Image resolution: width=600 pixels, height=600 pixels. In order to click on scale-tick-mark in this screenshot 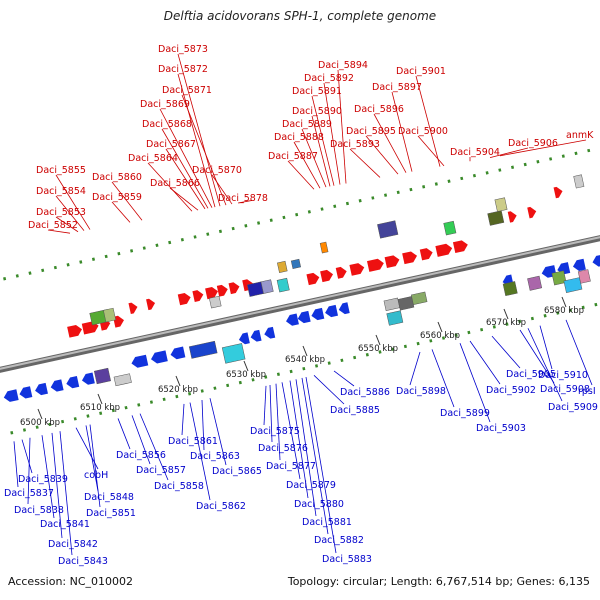, I will do `click(378, 340)`.